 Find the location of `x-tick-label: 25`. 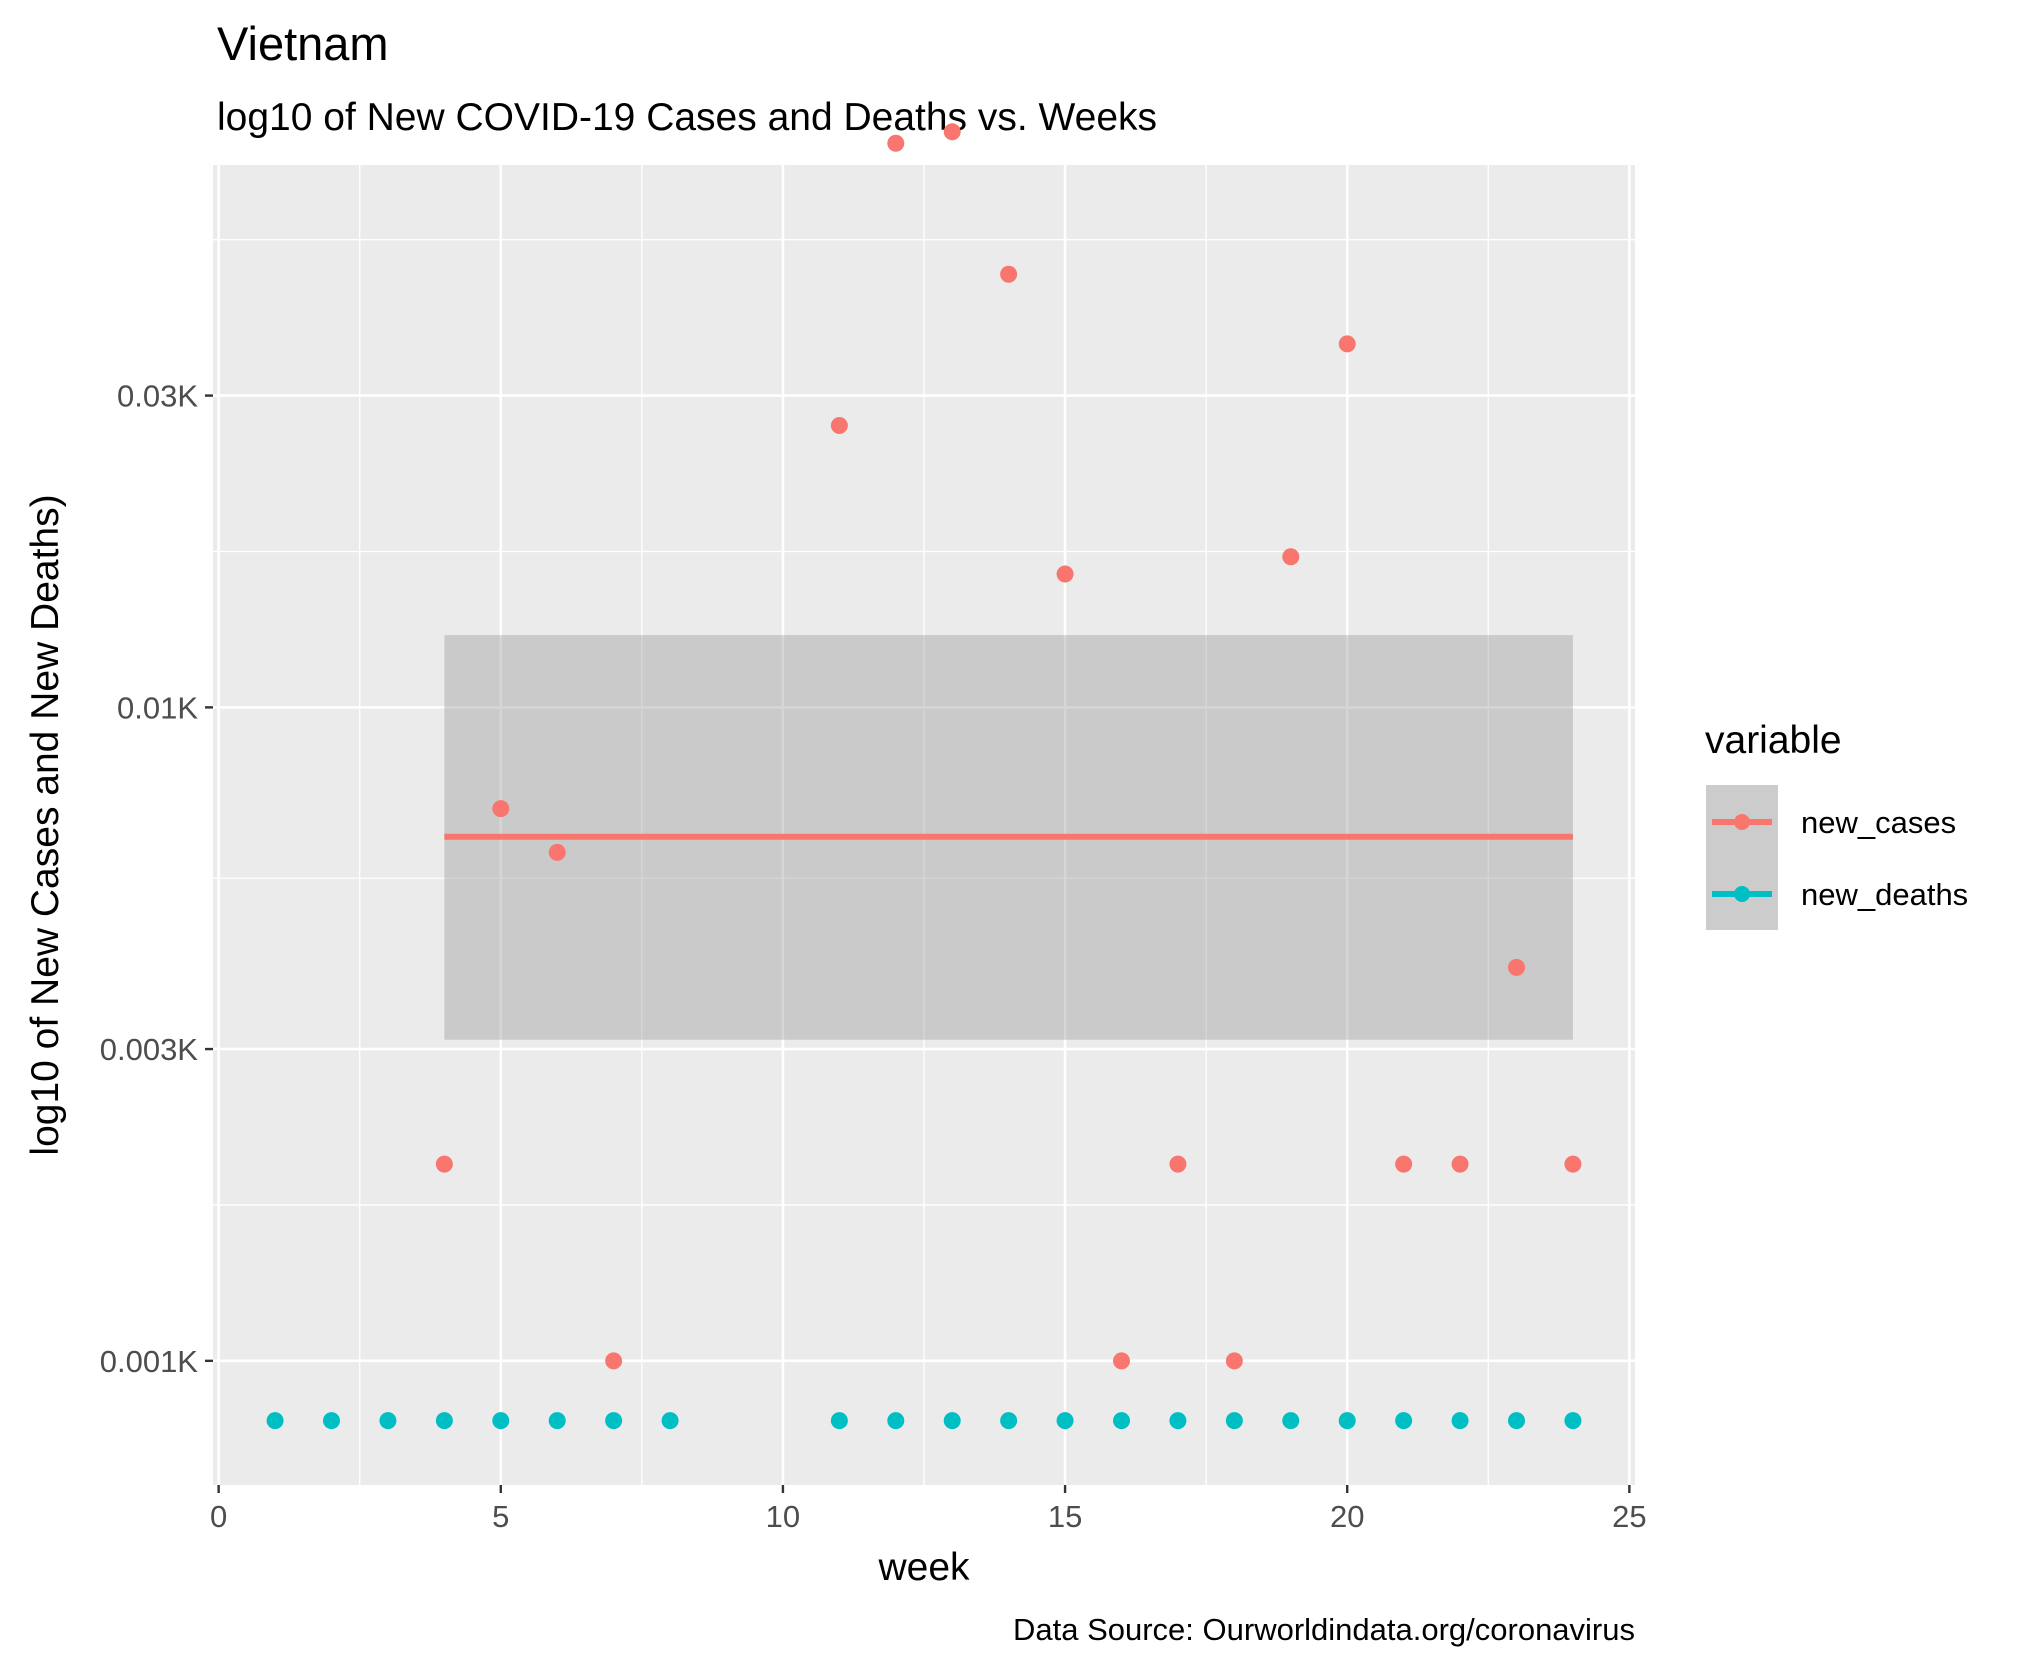

x-tick-label: 25 is located at coordinates (1629, 1516).